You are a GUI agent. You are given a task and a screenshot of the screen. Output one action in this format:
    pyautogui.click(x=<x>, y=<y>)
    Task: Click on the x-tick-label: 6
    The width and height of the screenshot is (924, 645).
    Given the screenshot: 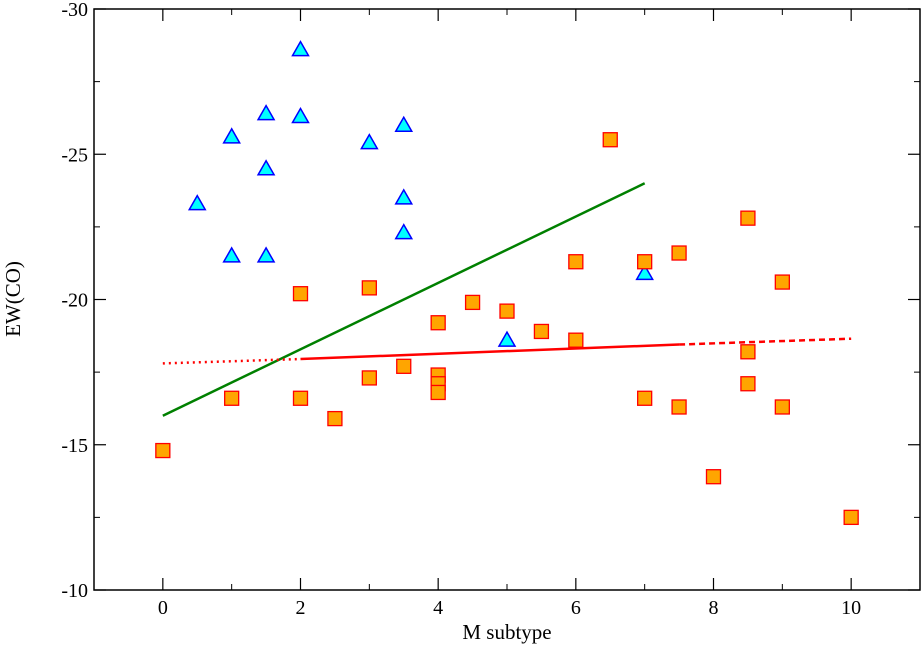 What is the action you would take?
    pyautogui.click(x=576, y=608)
    